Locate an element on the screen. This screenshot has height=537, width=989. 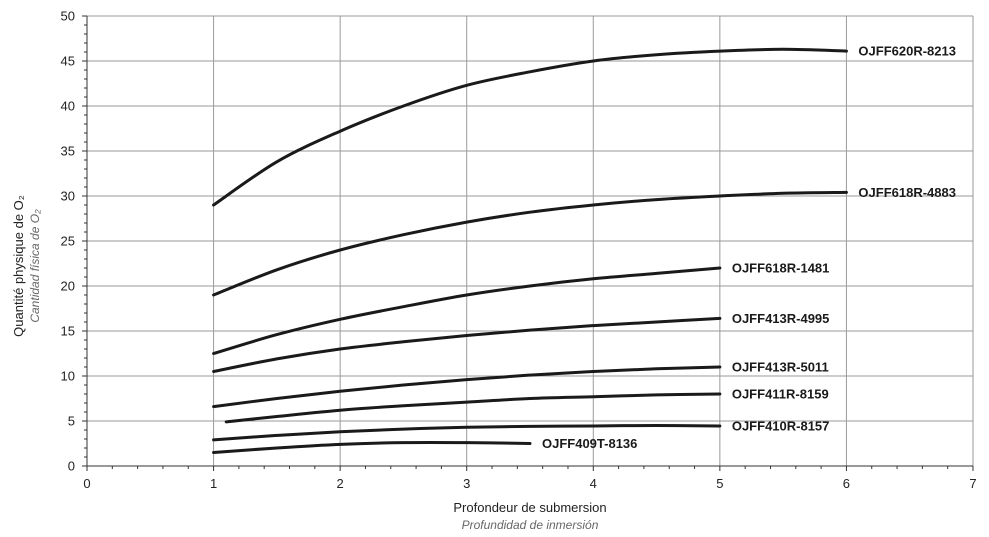
x-tick-label: 7 is located at coordinates (972, 483).